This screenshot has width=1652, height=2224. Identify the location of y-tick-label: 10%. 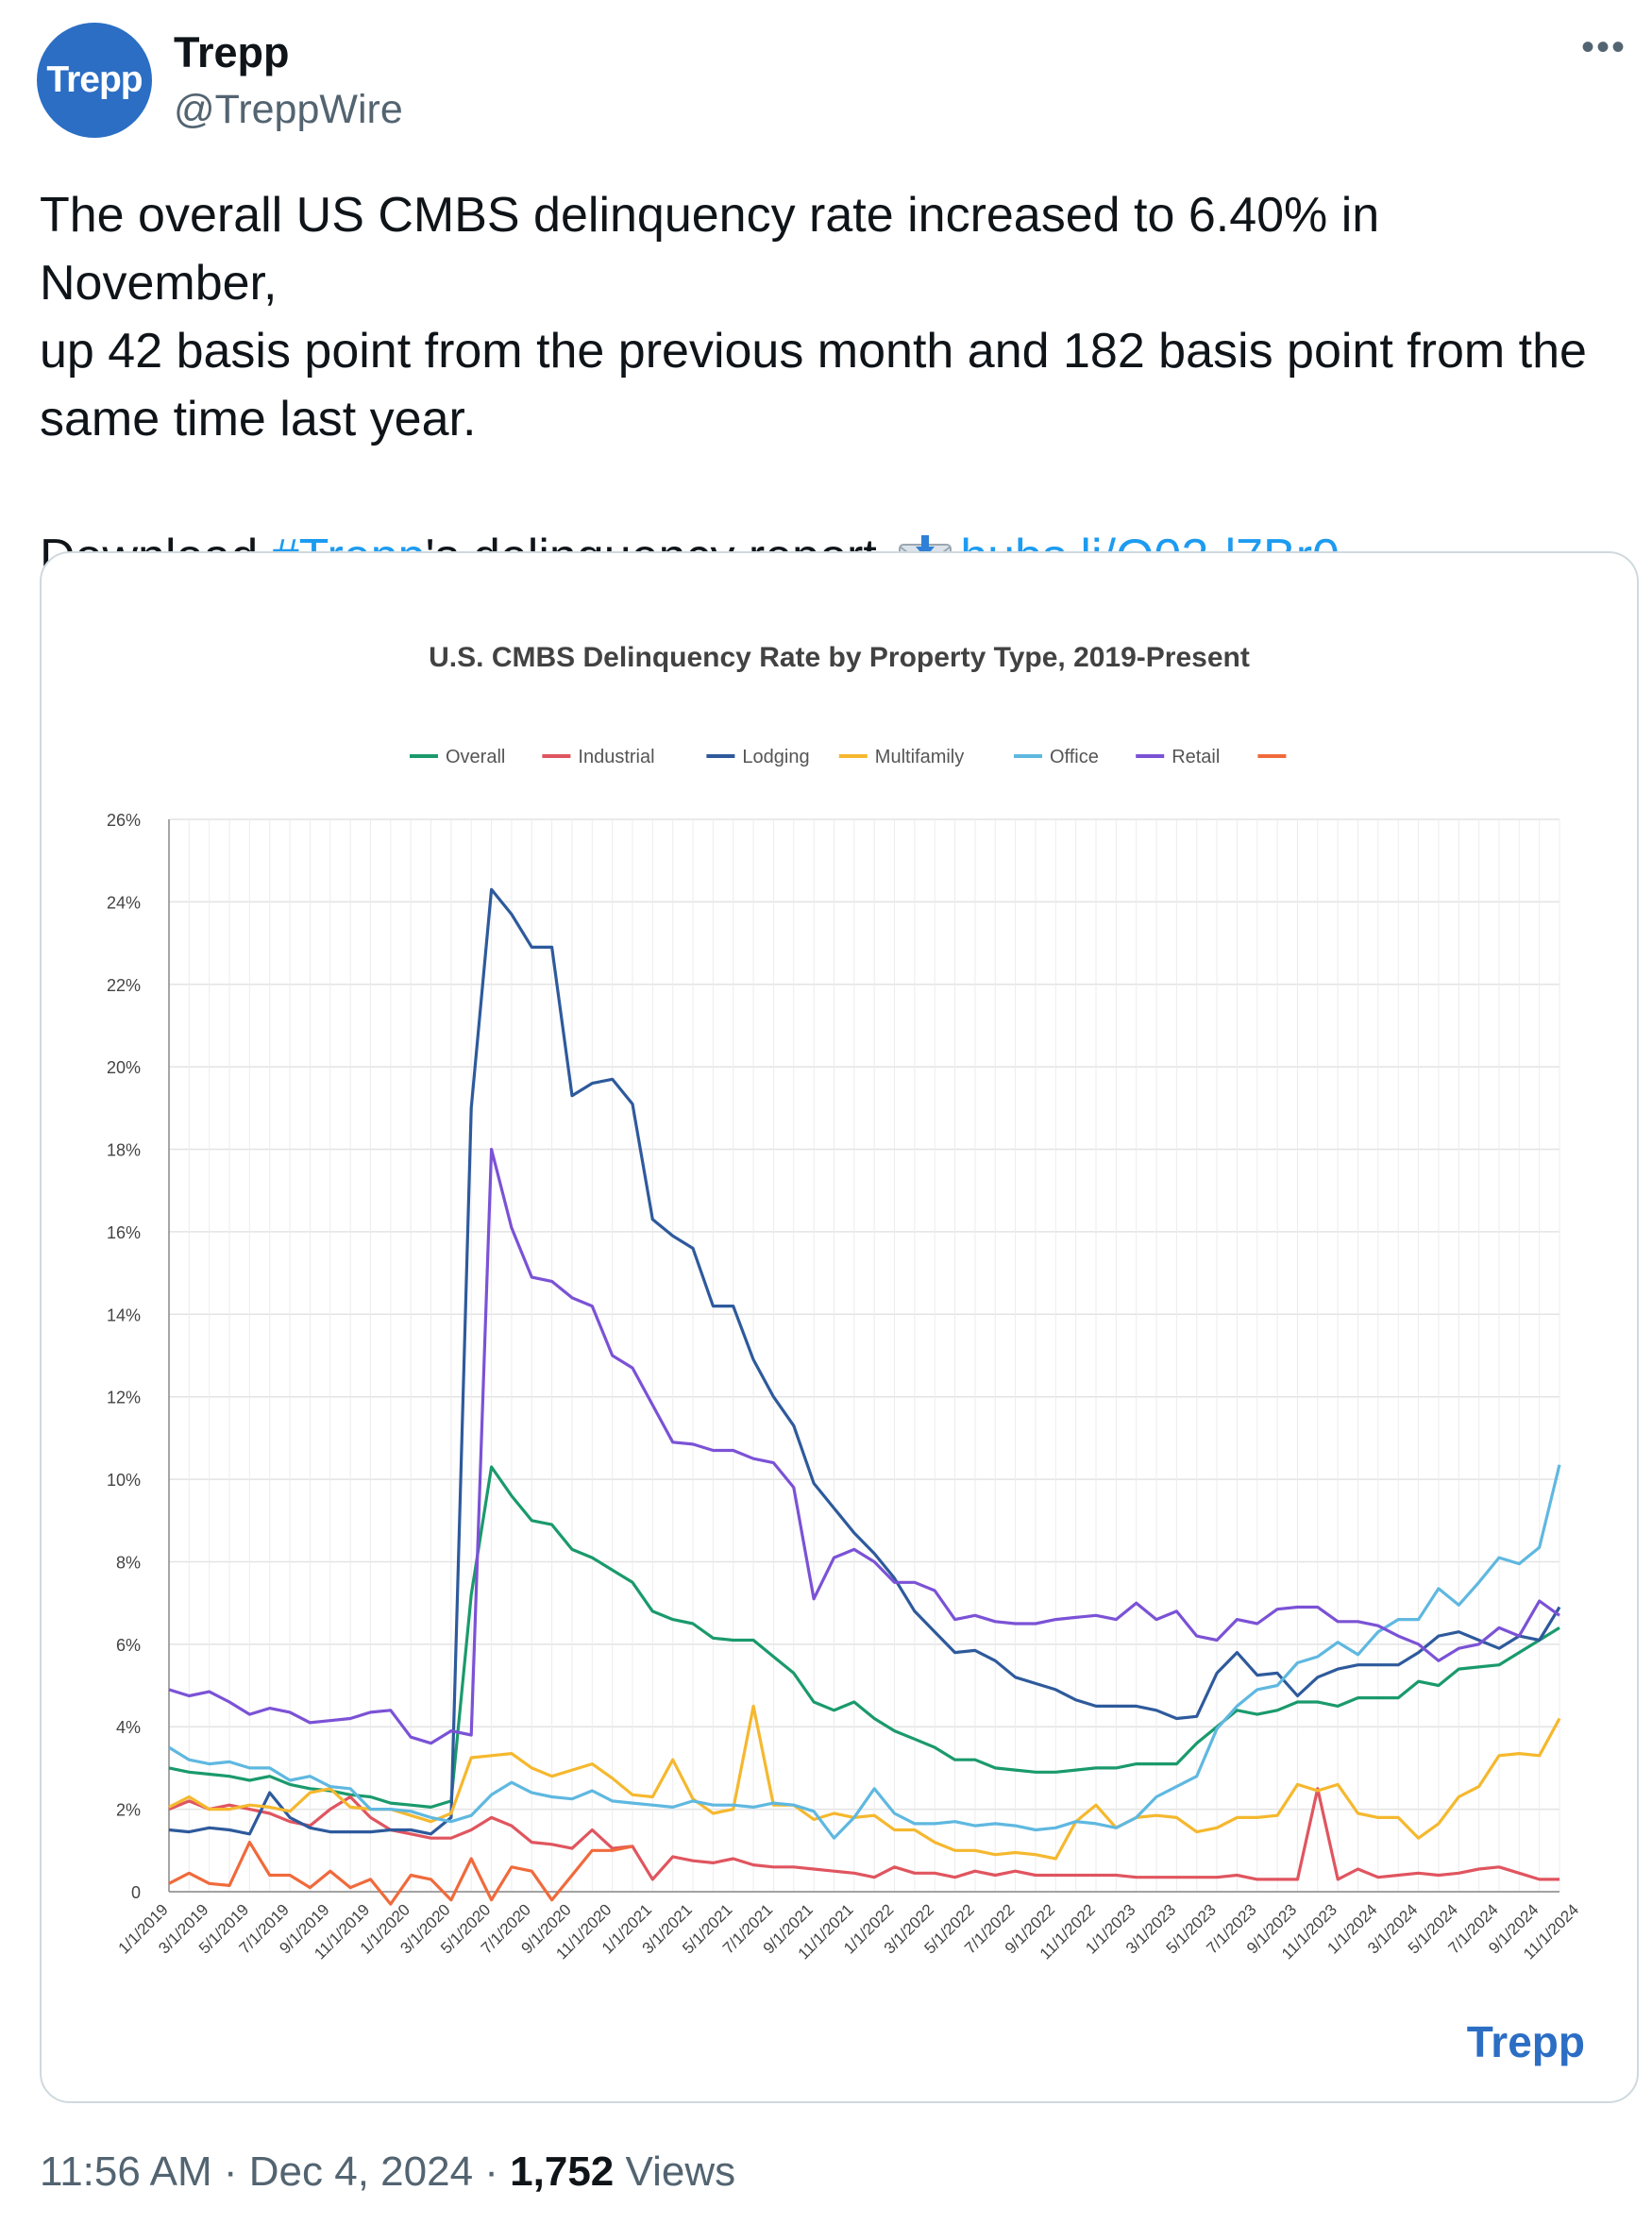
(124, 1480).